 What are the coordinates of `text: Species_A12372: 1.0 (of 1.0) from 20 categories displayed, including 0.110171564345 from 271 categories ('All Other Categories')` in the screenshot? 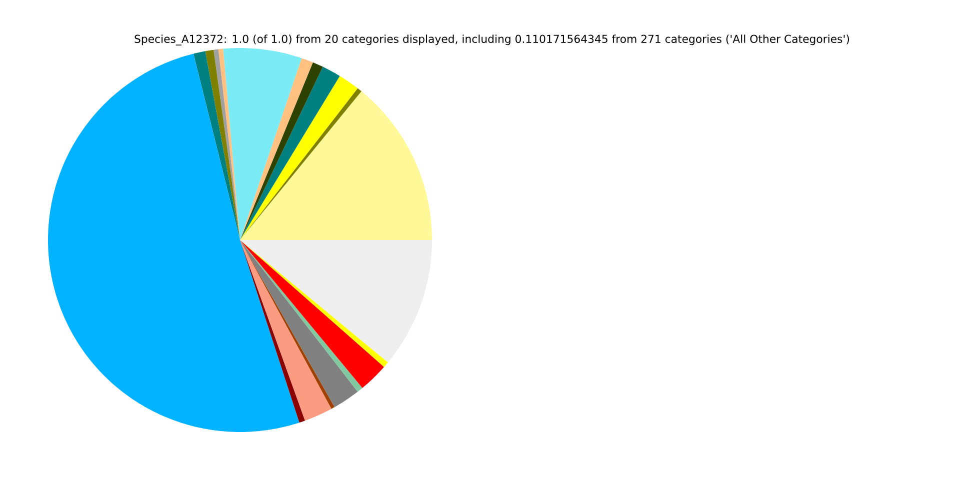 It's located at (492, 40).